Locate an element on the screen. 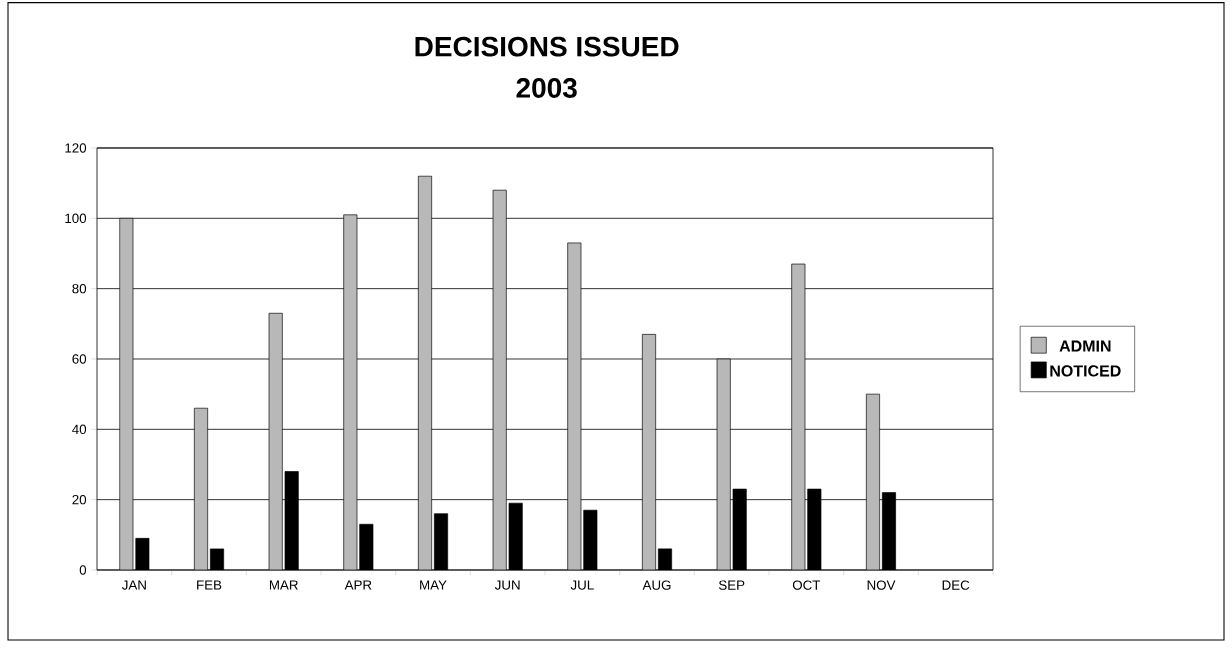 The width and height of the screenshot is (1232, 648). legend-label: NOTICED is located at coordinates (1085, 371).